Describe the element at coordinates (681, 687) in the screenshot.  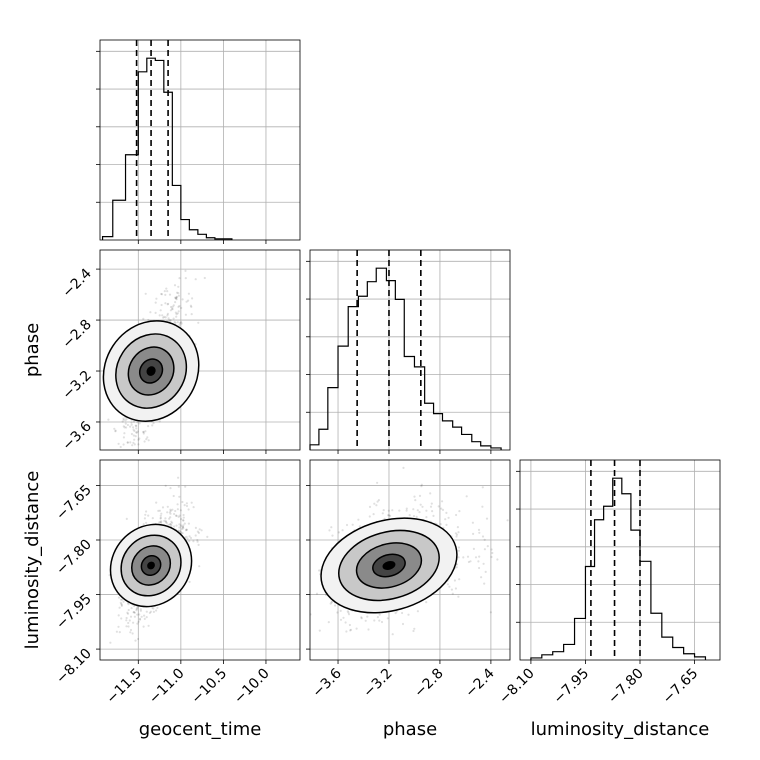
I see `x-tick-label: −7.65` at that location.